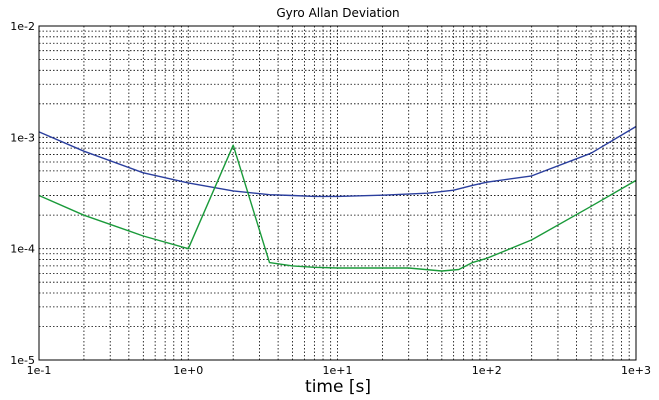 This screenshot has height=400, width=659. I want to click on x-tick-label: 1e+3, so click(636, 370).